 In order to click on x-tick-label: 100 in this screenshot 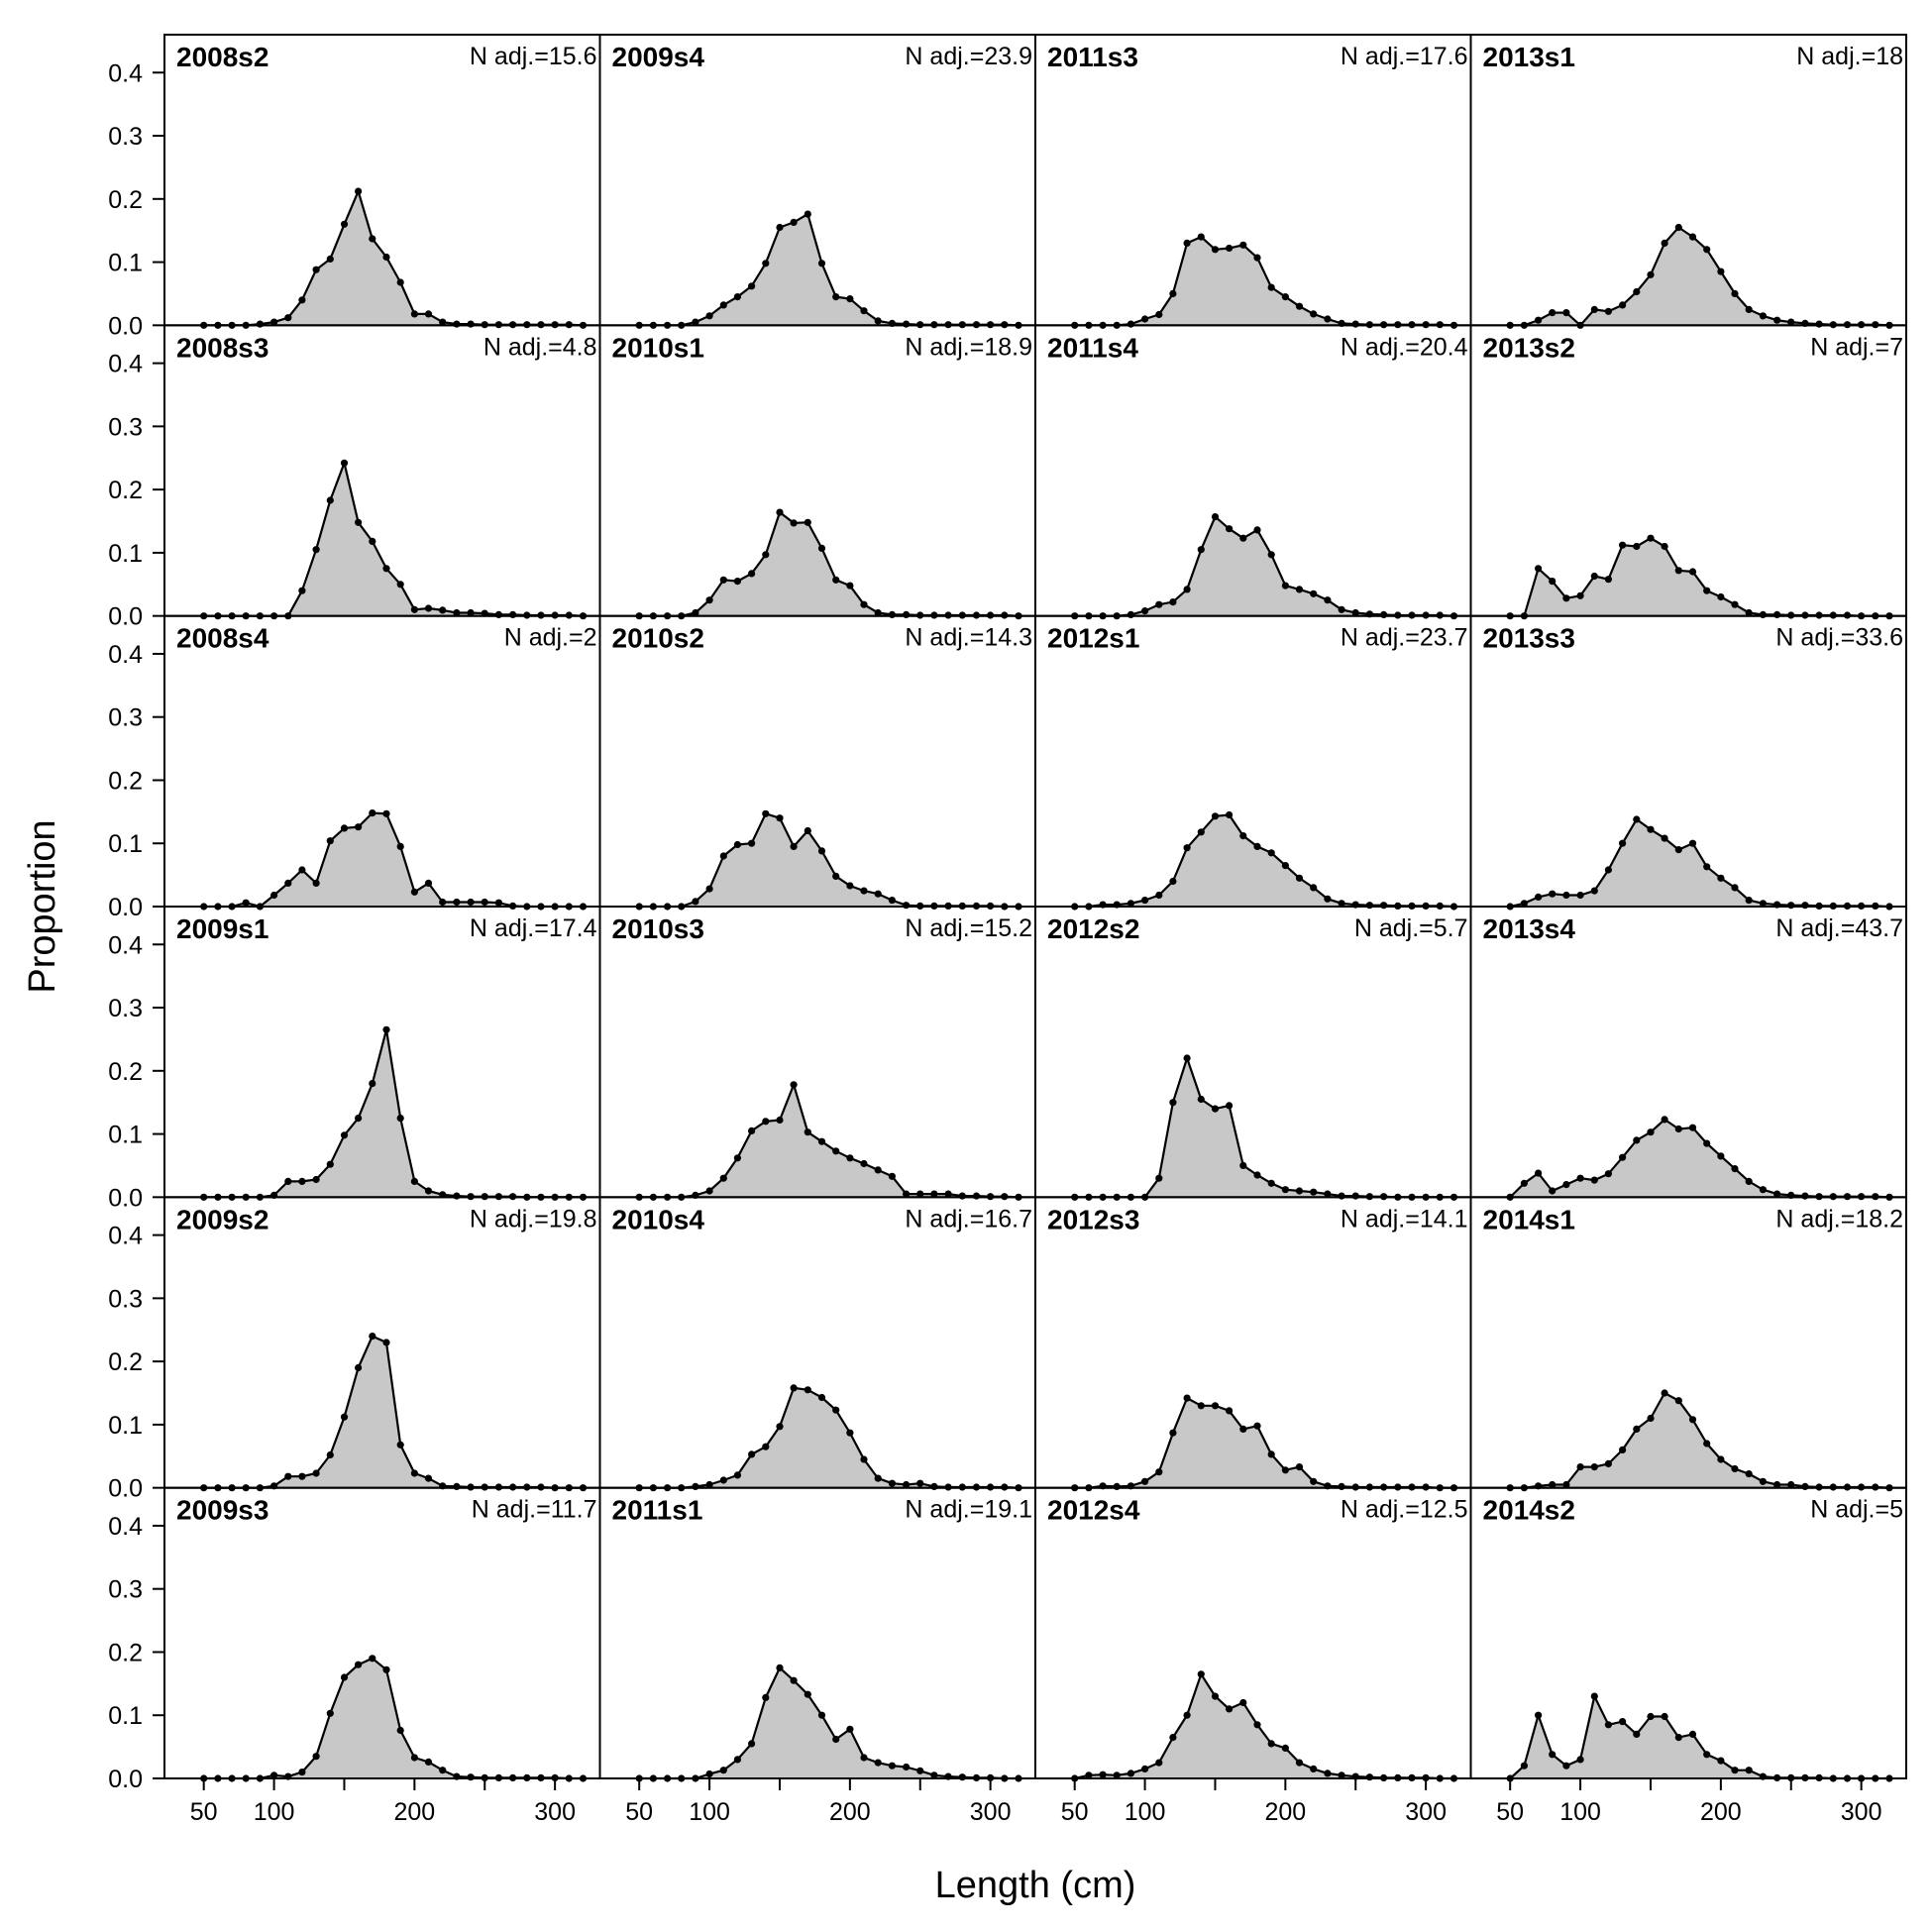, I will do `click(1580, 1812)`.